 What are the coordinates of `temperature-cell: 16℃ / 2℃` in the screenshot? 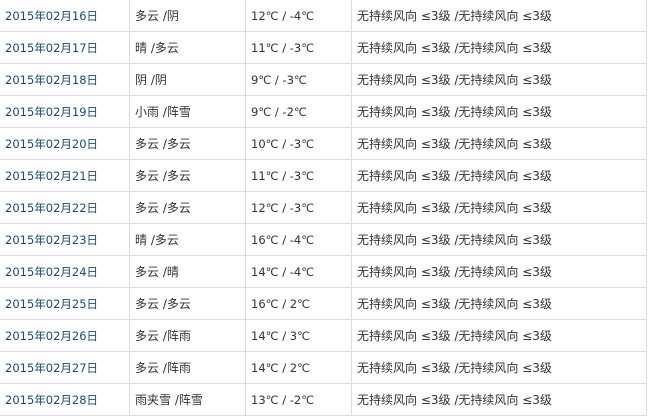 It's located at (298, 303).